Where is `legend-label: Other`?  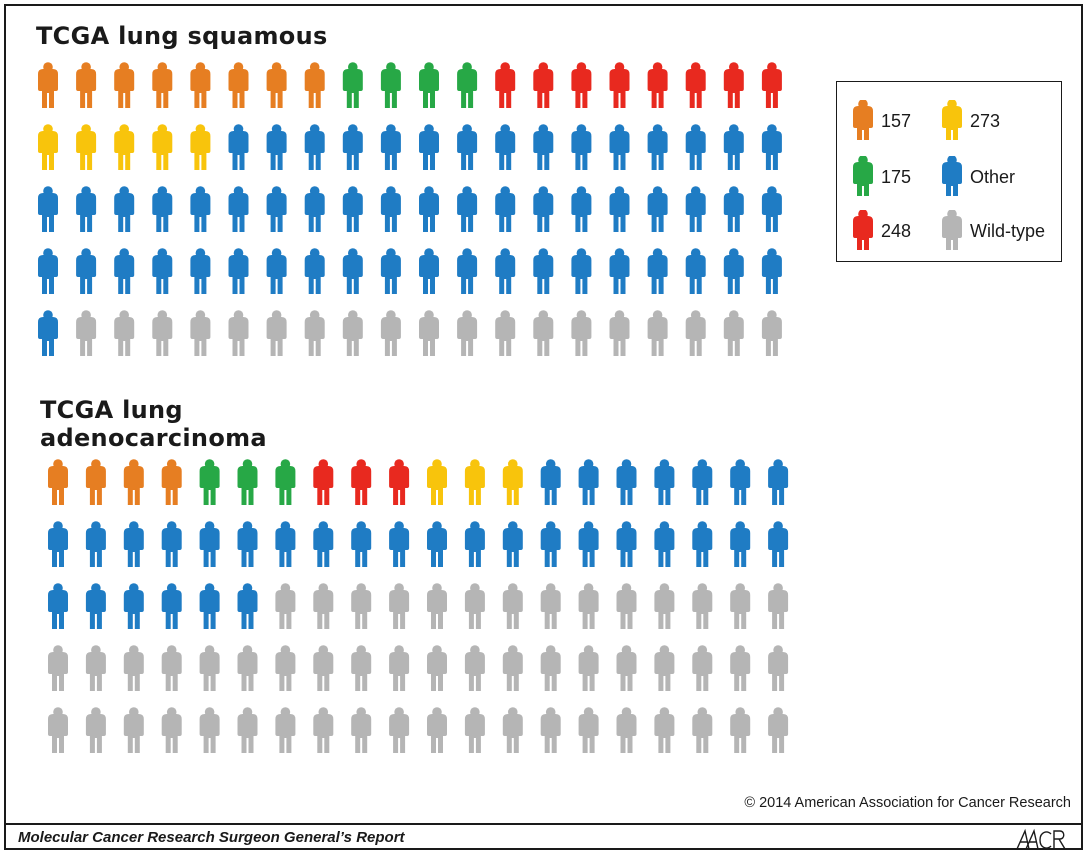
legend-label: Other is located at coordinates (993, 177).